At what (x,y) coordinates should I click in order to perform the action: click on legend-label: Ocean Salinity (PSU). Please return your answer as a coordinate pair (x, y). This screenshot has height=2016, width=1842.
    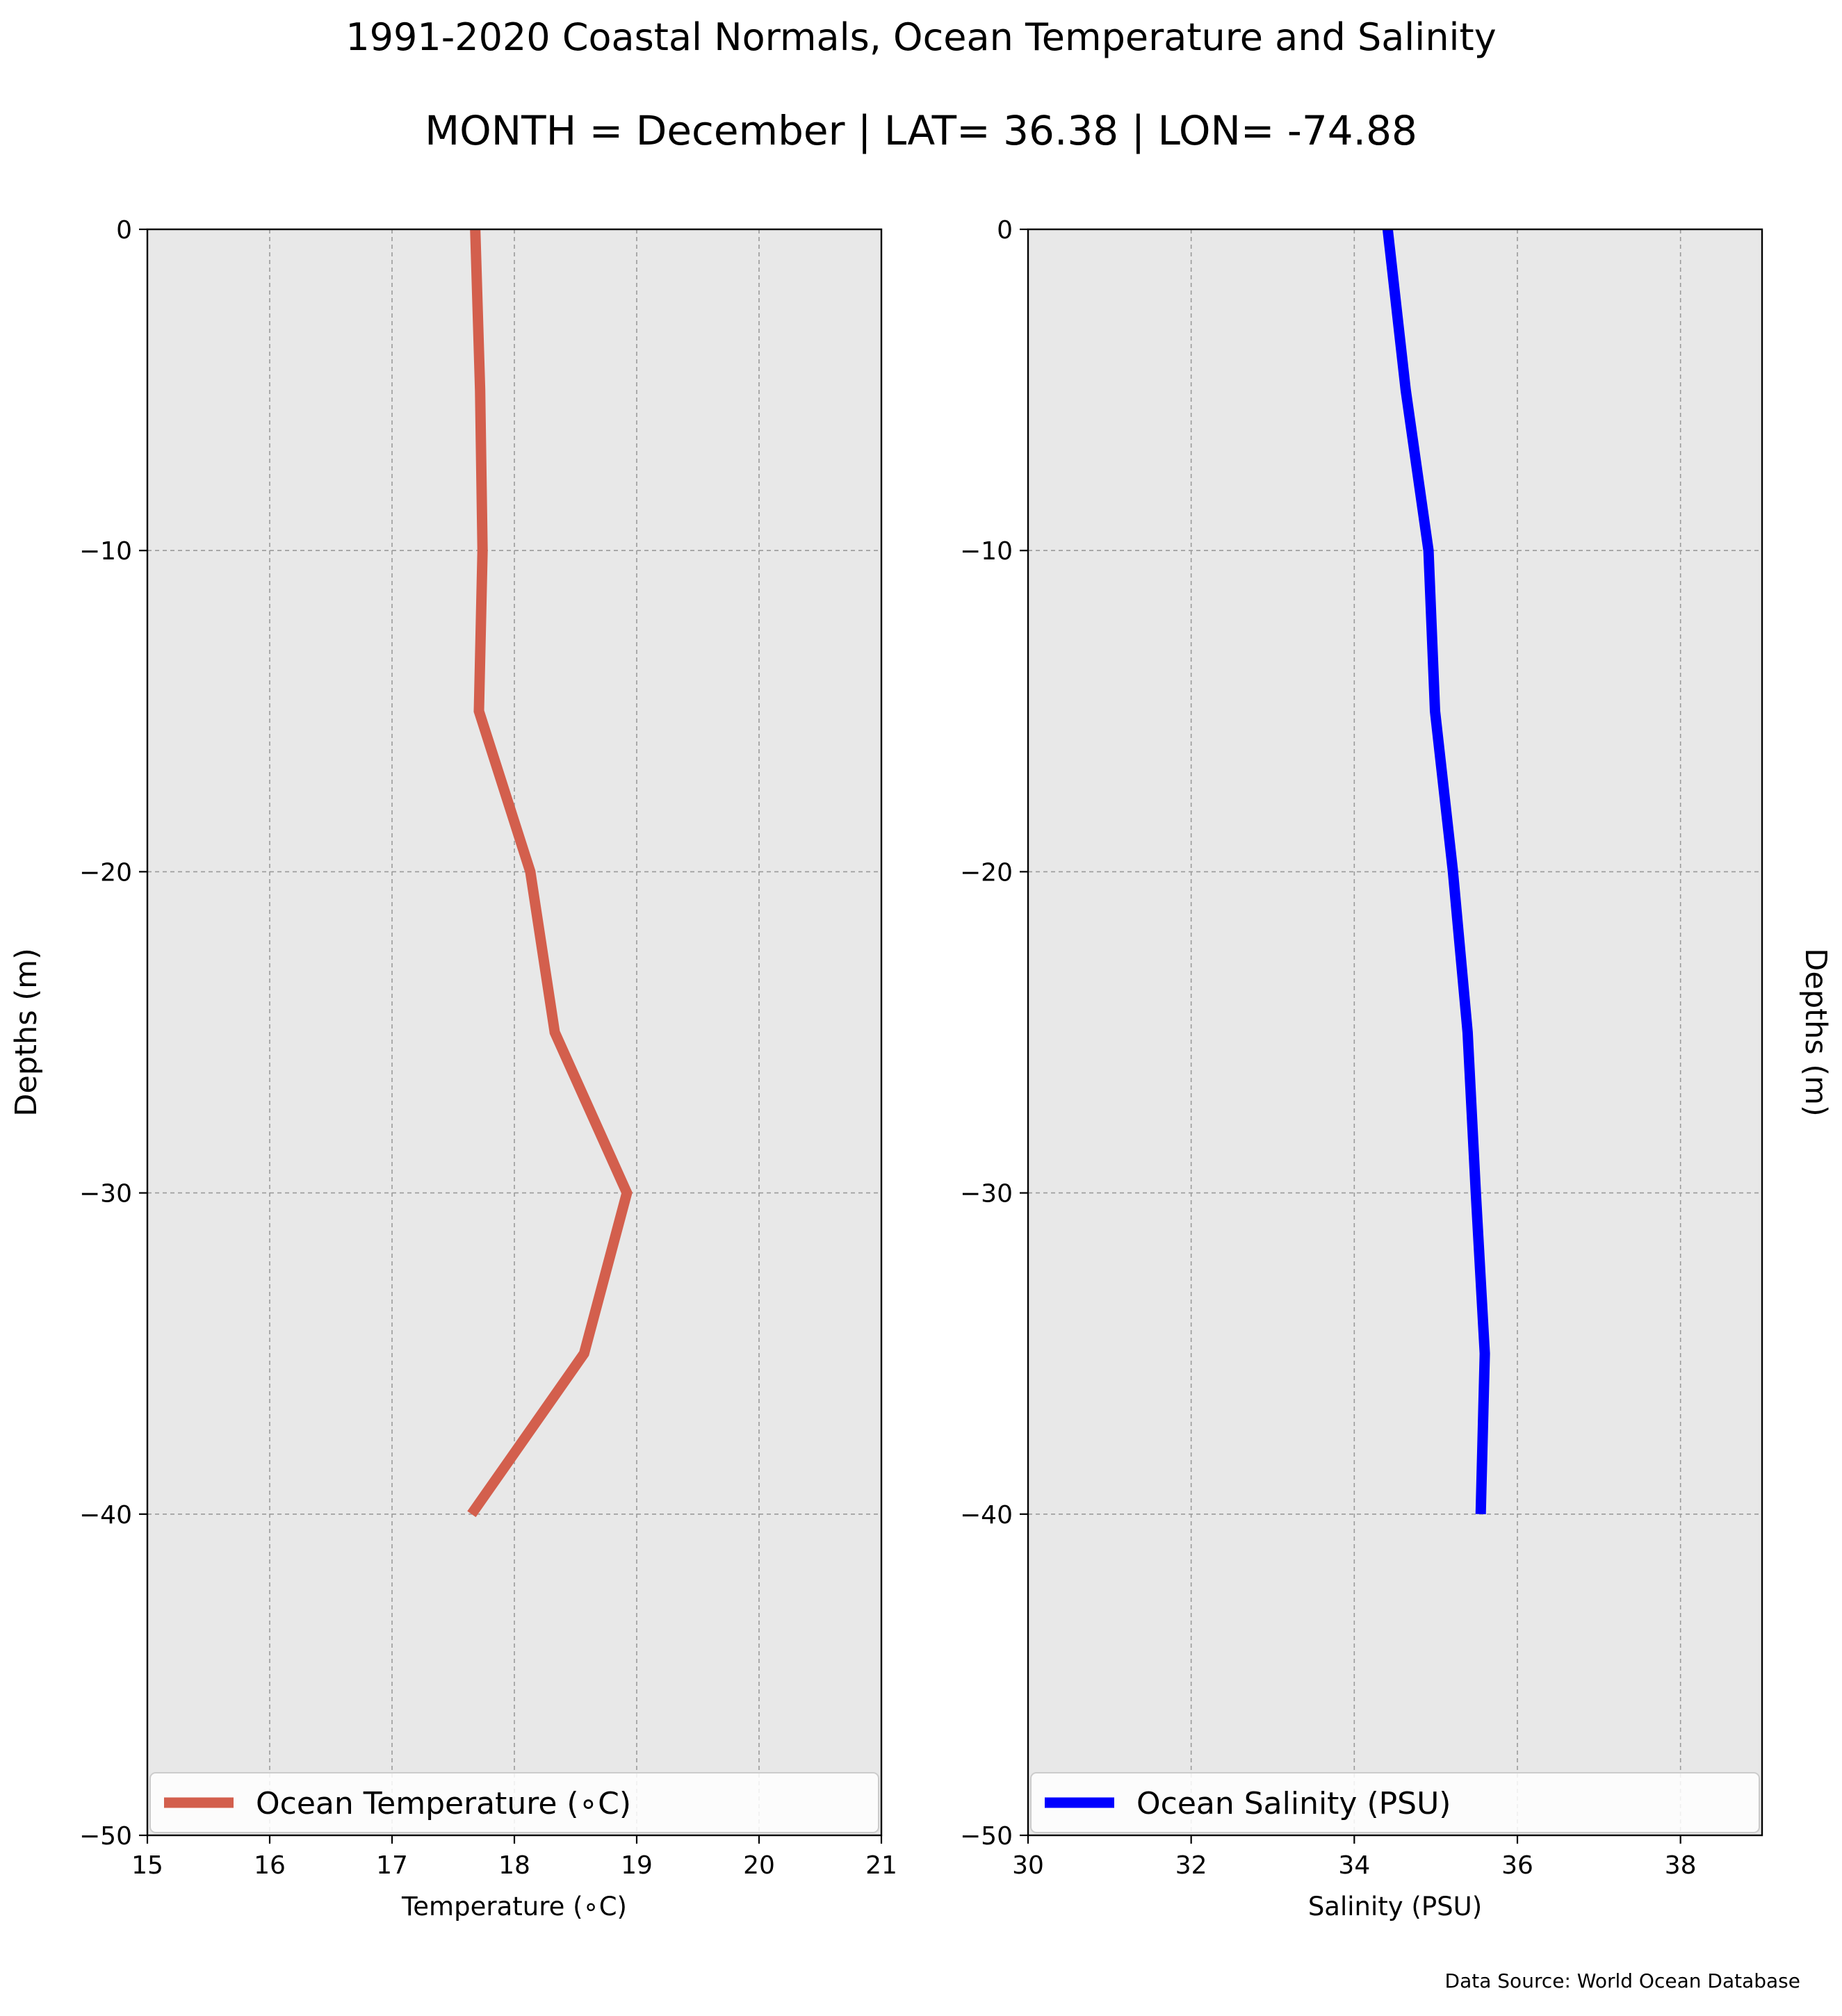
    Looking at the image, I should click on (1293, 1804).